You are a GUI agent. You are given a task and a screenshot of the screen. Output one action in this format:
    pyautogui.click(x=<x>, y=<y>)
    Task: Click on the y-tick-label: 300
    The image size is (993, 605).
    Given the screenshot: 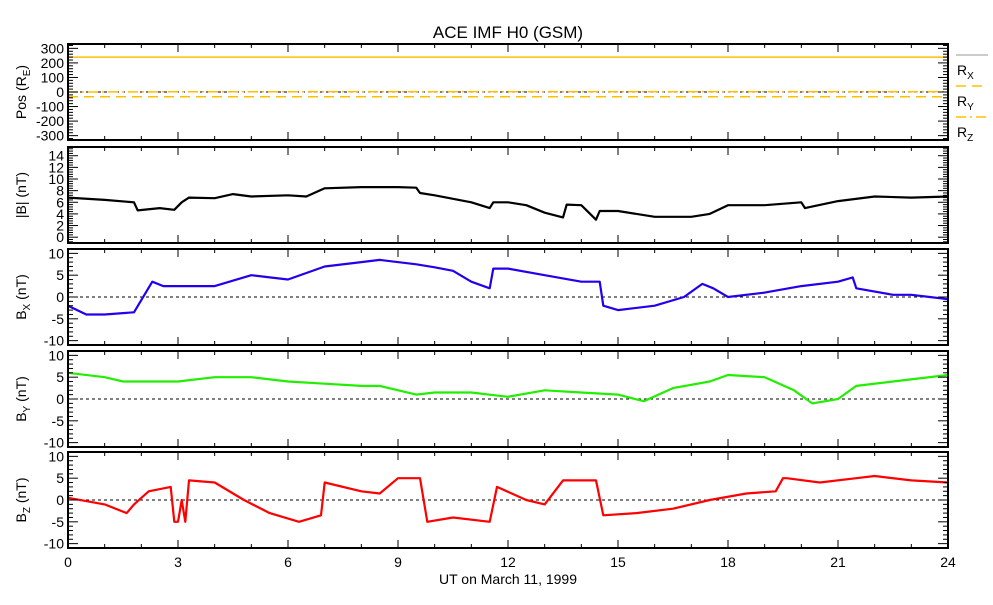 What is the action you would take?
    pyautogui.click(x=53, y=48)
    